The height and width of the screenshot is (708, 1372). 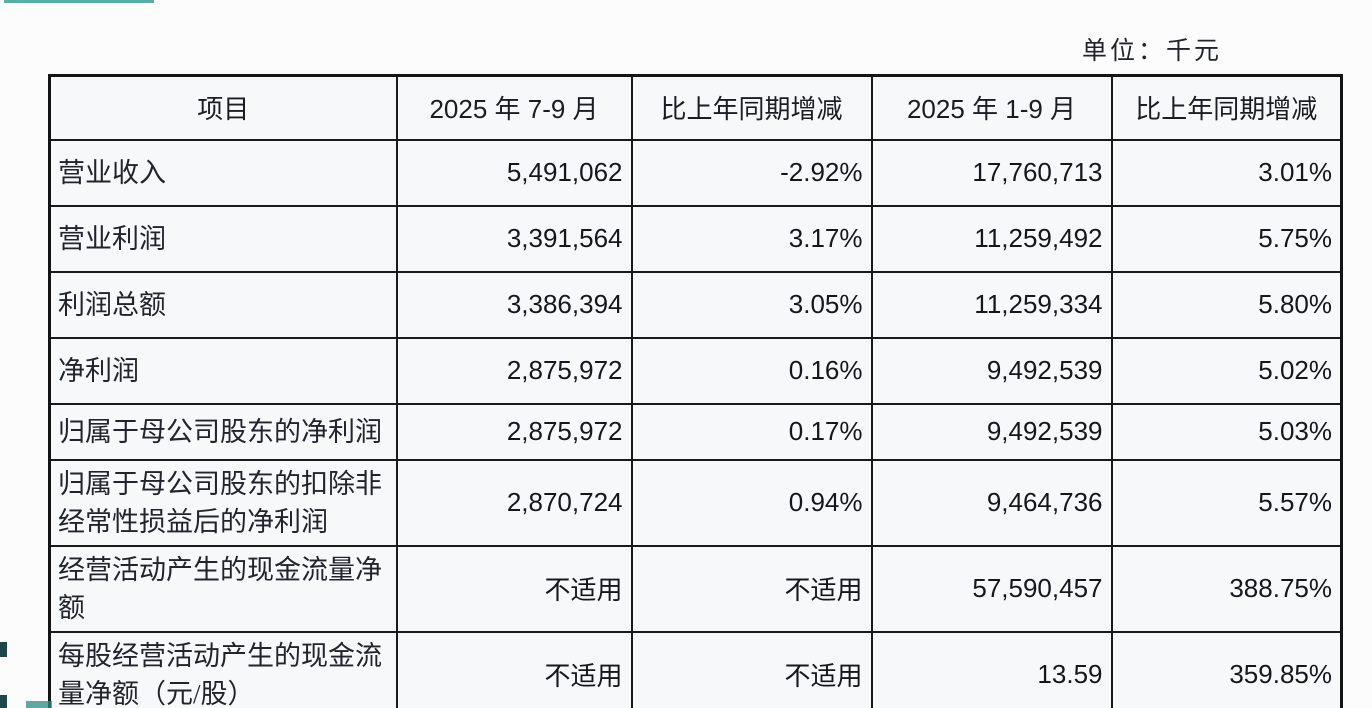 What do you see at coordinates (223, 172) in the screenshot?
I see `row-label: 营业收入` at bounding box center [223, 172].